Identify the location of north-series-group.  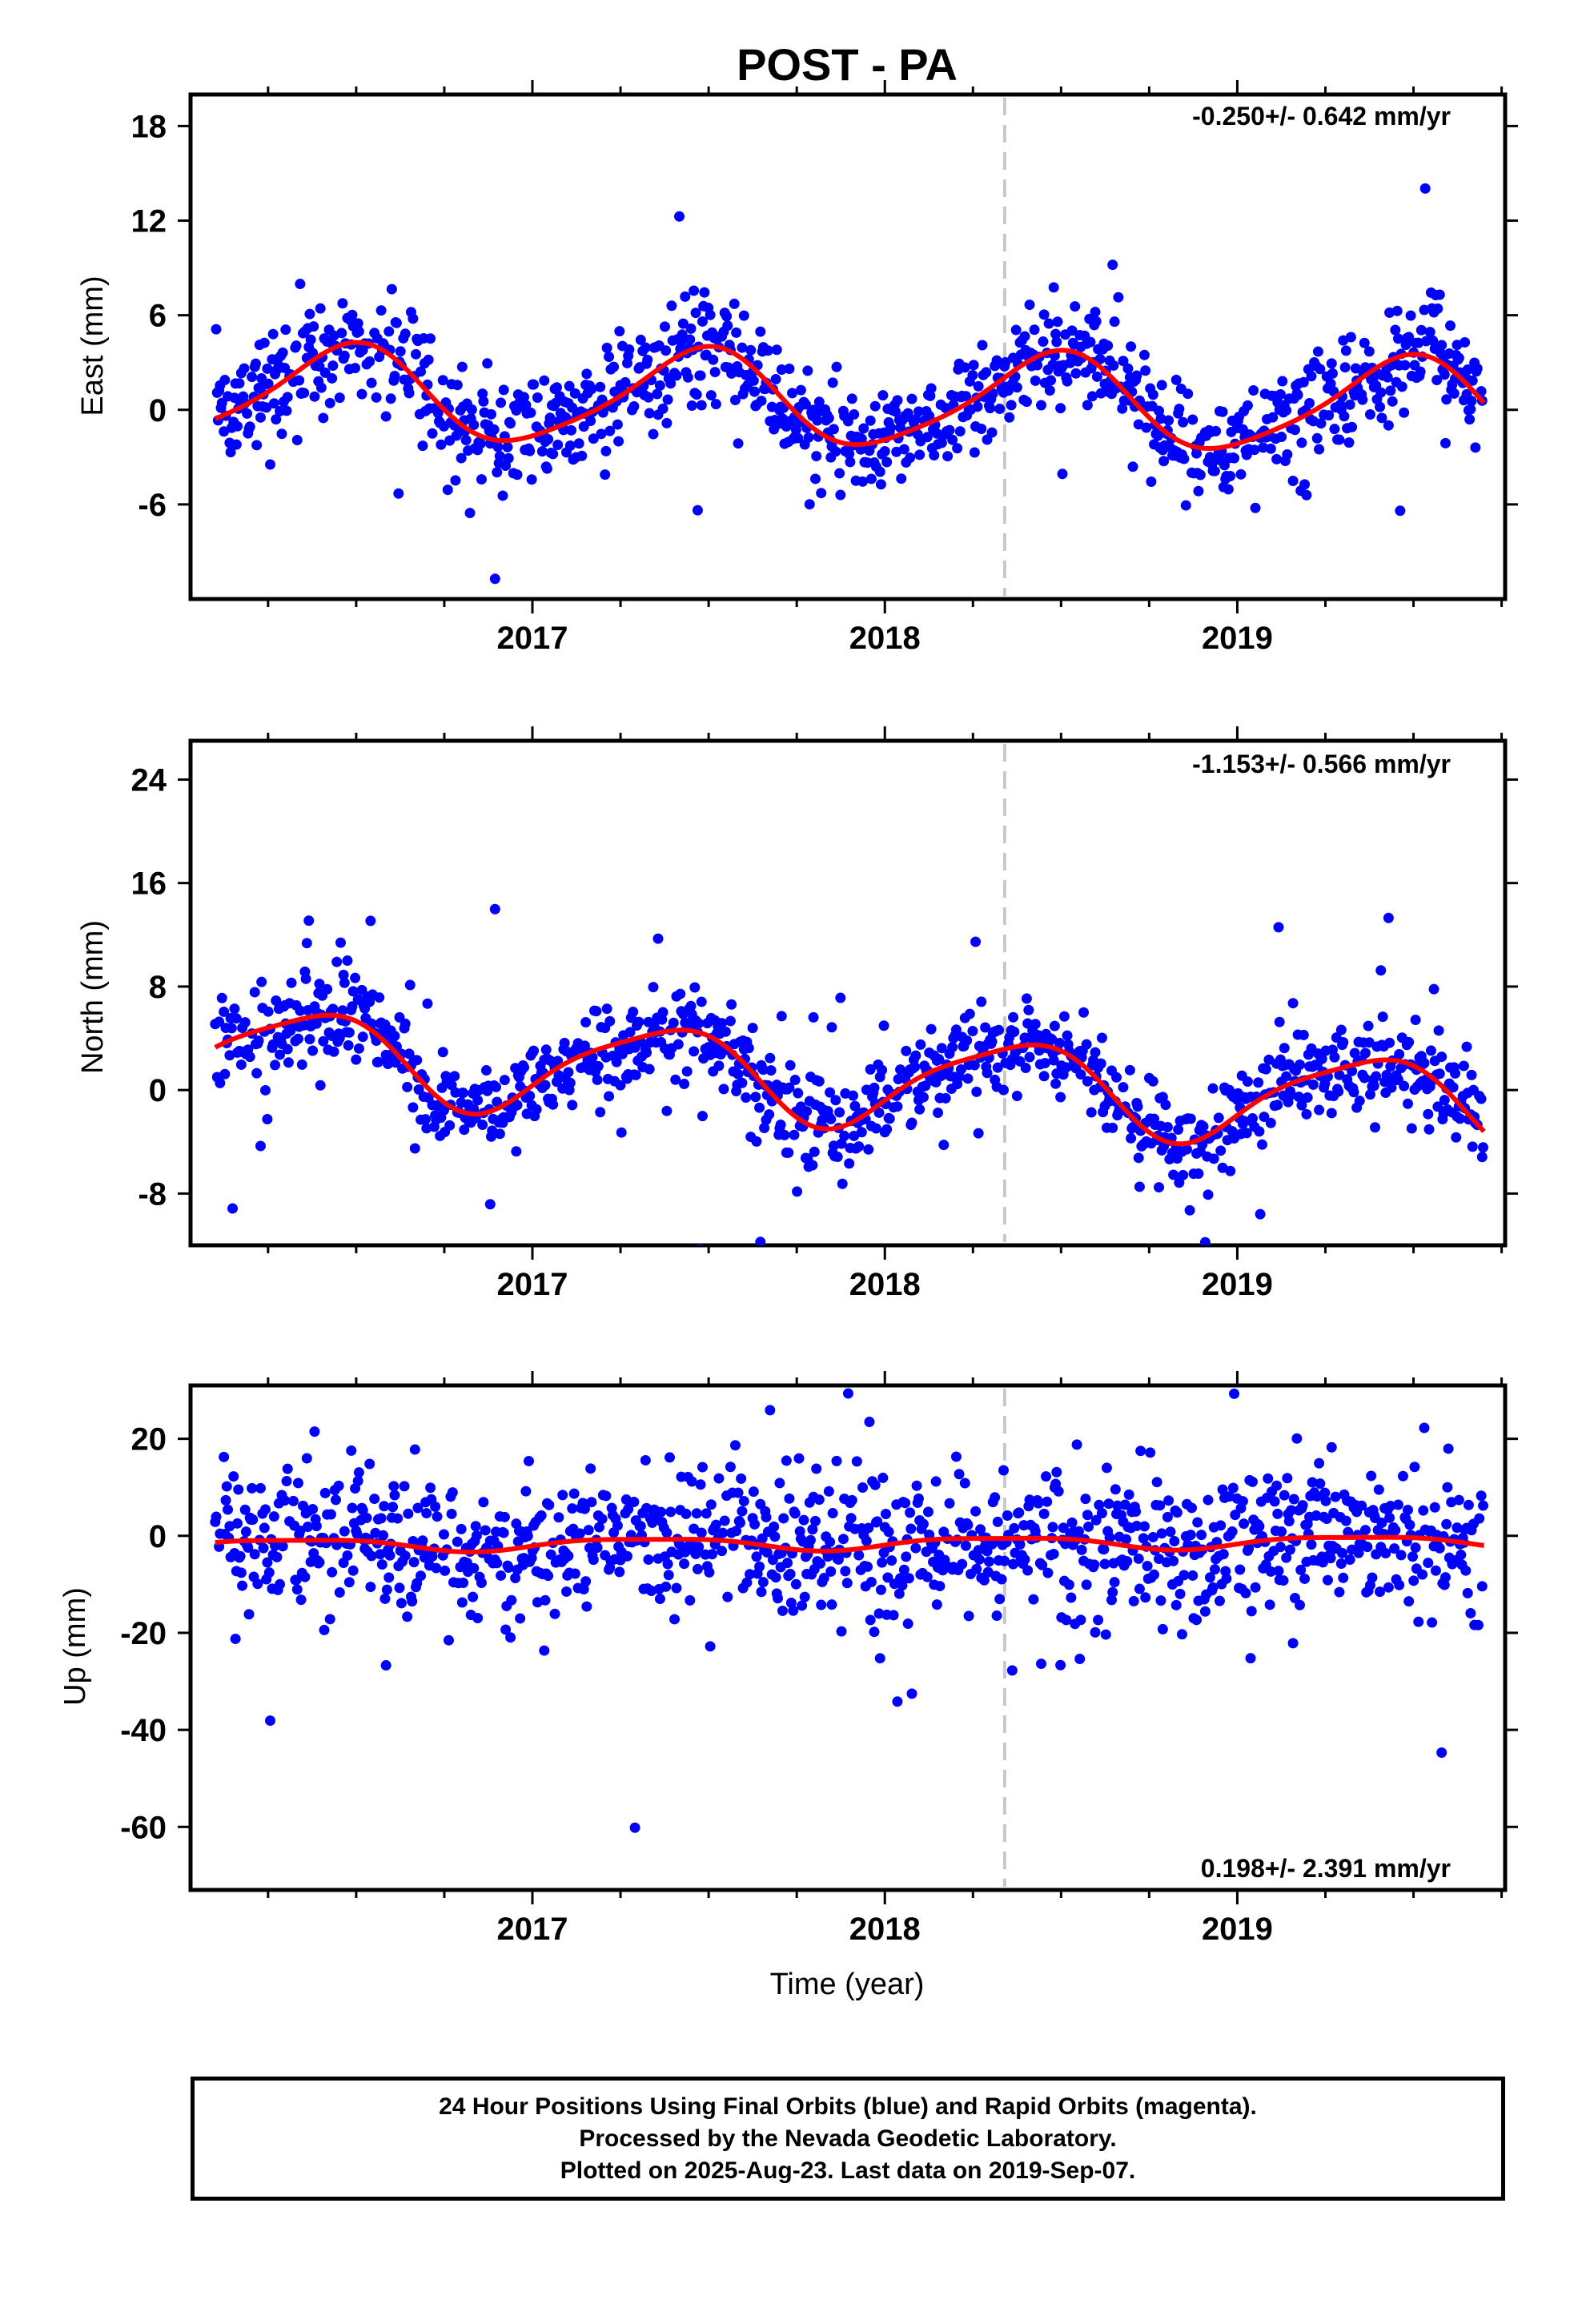
(849, 1074).